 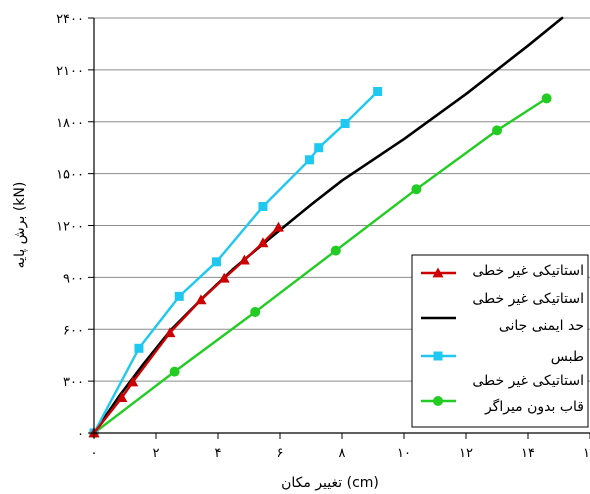 I want to click on y-tick-label: ۱۲۰۰, so click(x=70, y=227).